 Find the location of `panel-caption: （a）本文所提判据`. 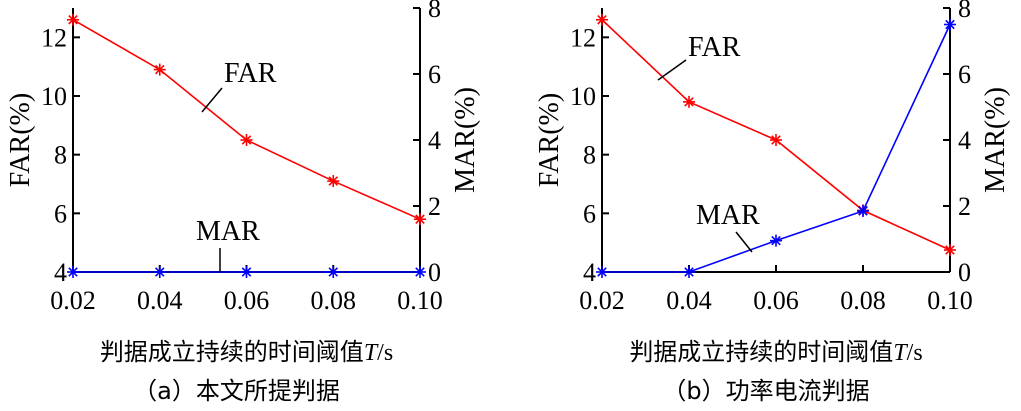

panel-caption: （a）本文所提判据 is located at coordinates (236, 391).